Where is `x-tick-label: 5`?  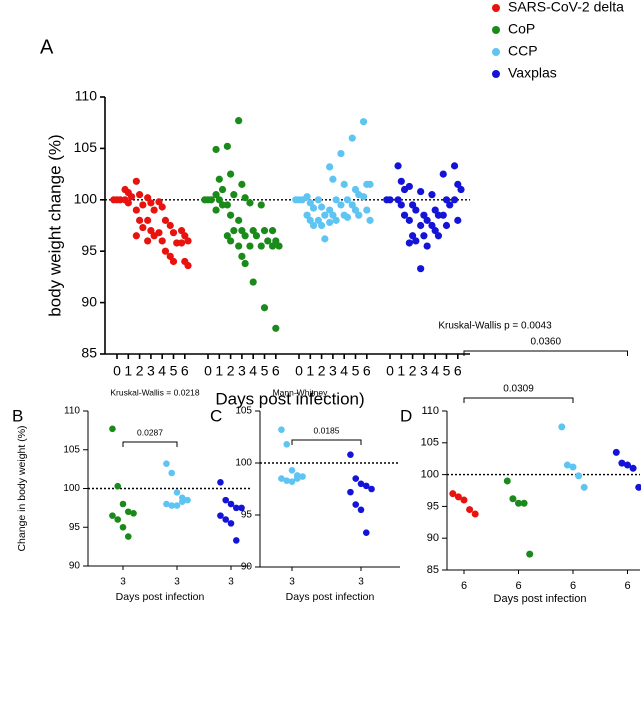
x-tick-label: 5 is located at coordinates (174, 371).